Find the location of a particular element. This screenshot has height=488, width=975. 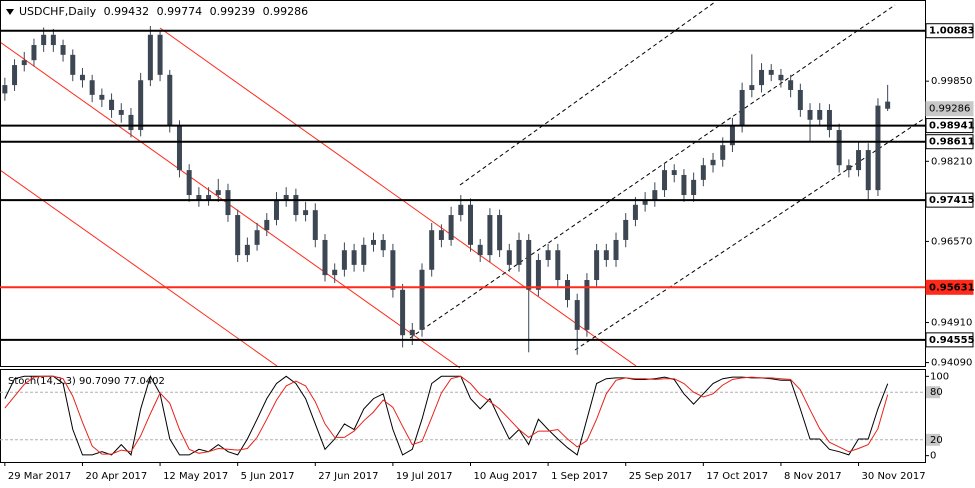

indicator-y-tick-label: 80 is located at coordinates (936, 392).